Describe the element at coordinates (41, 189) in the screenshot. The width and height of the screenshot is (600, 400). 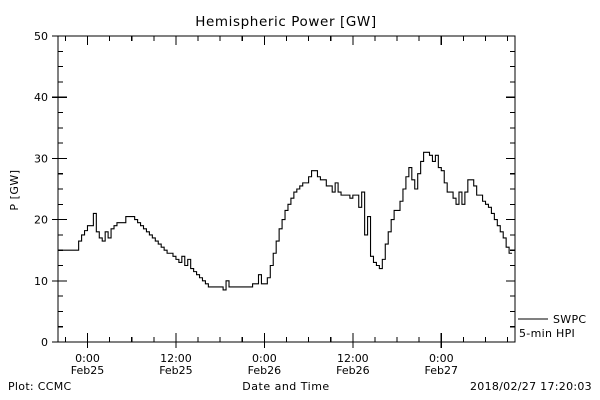
I see `y-axis-tick-labels: 0 10 20 30 40 50` at that location.